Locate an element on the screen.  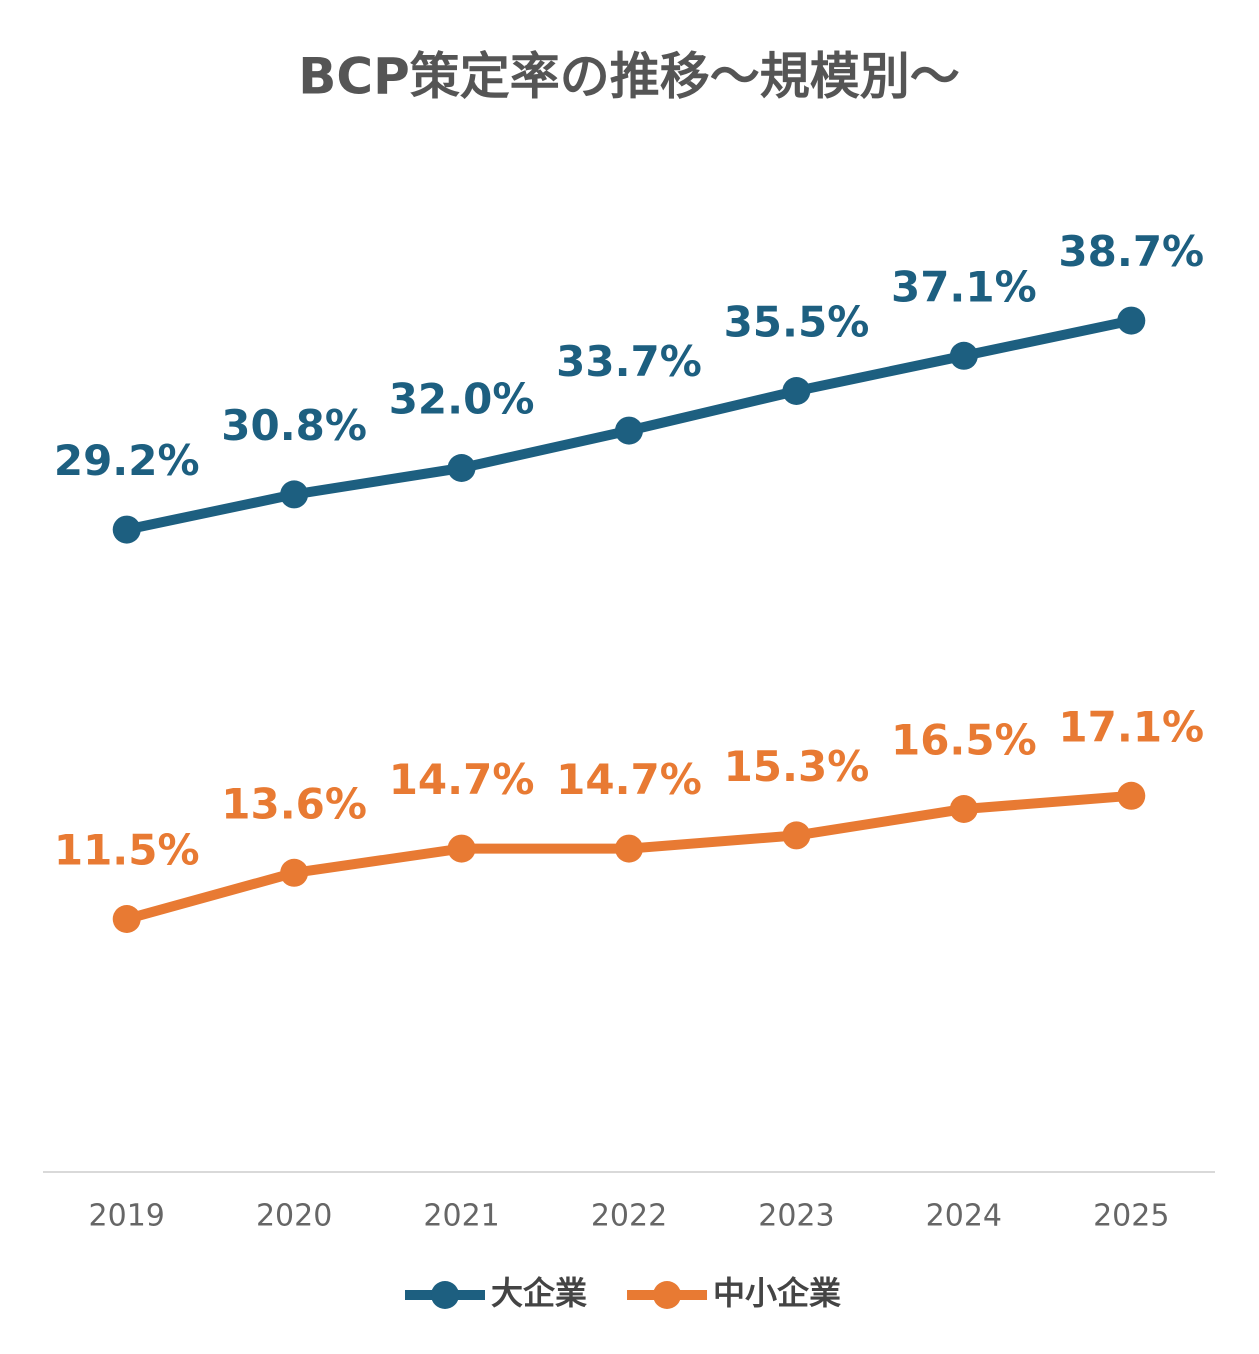
x-tick-label: 2020 is located at coordinates (294, 1216).